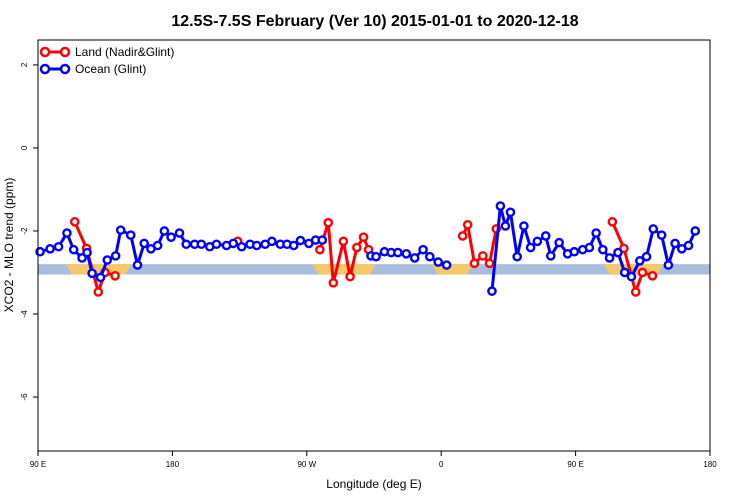  What do you see at coordinates (373, 484) in the screenshot?
I see `x-axis-label: Longitude (deg E)` at bounding box center [373, 484].